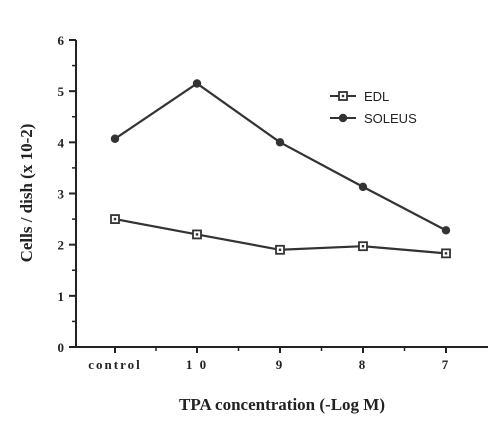 Image resolution: width=500 pixels, height=424 pixels. I want to click on y-ticks: 0 1 2 3 4 5 6, so click(67, 194).